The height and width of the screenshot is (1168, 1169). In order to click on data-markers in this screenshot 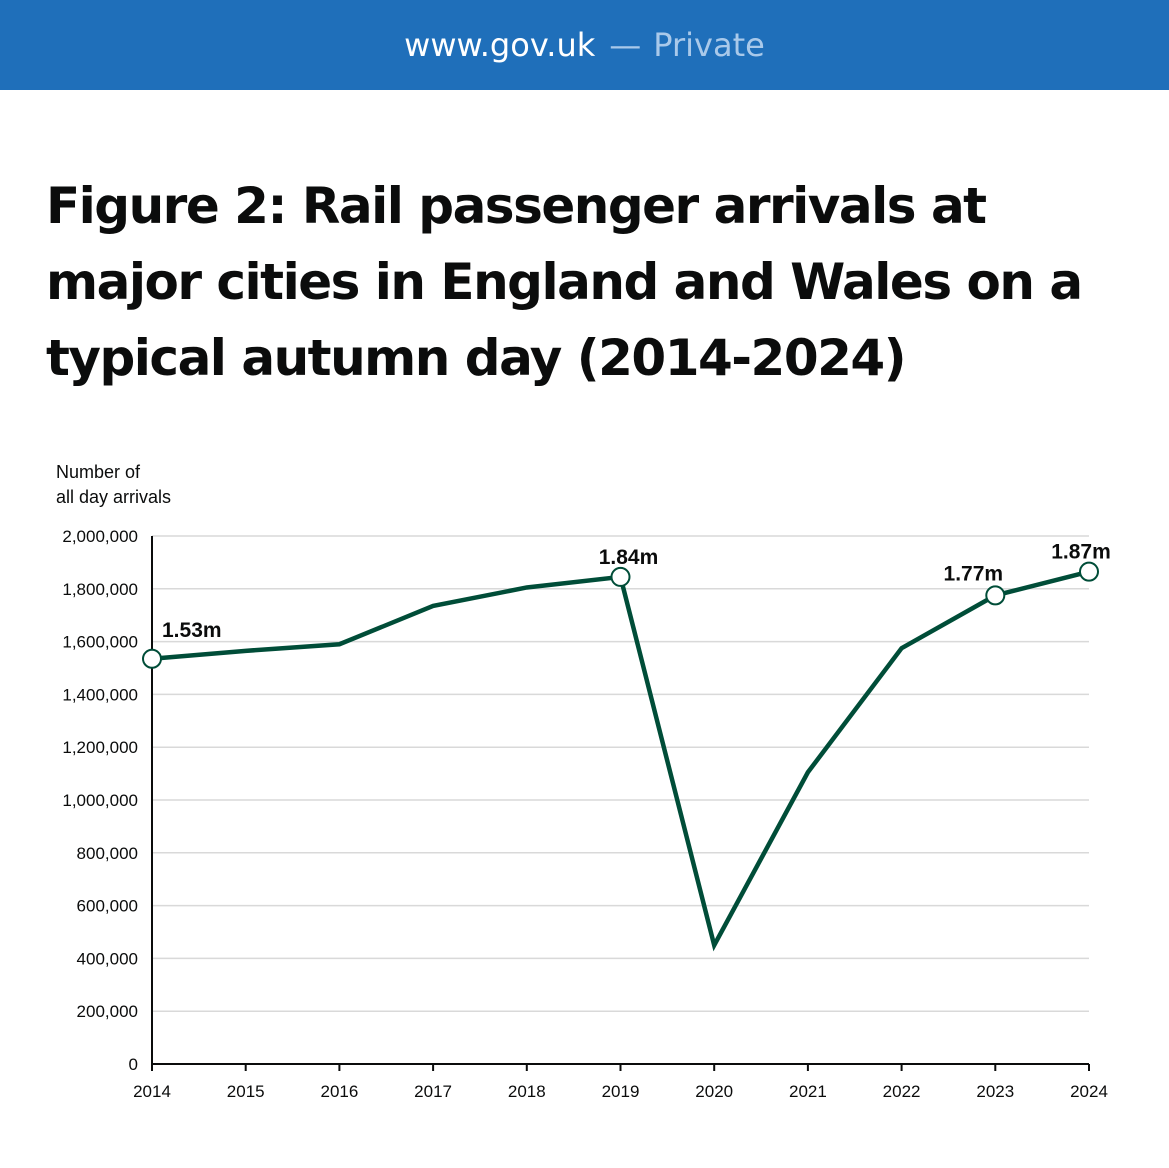, I will do `click(620, 615)`.